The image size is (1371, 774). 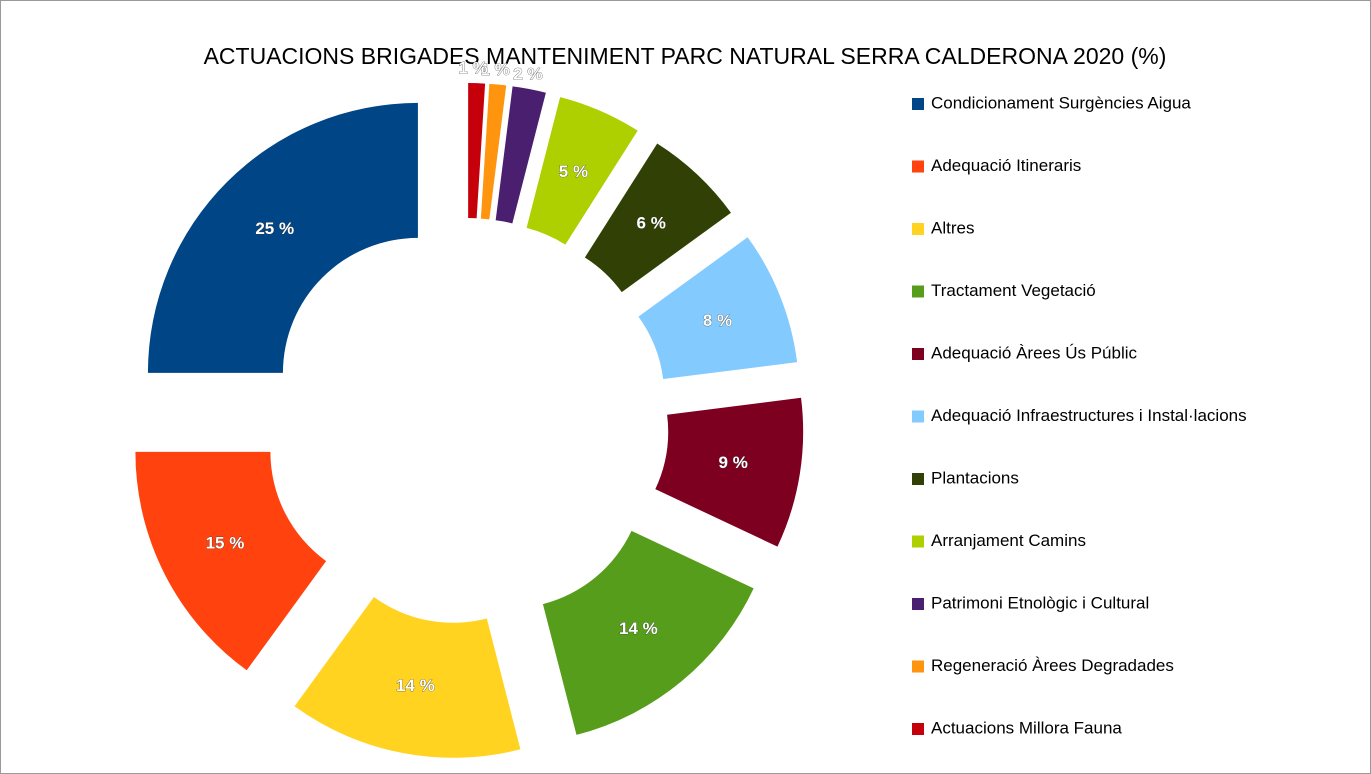 I want to click on value-label: 25 %, so click(x=274, y=228).